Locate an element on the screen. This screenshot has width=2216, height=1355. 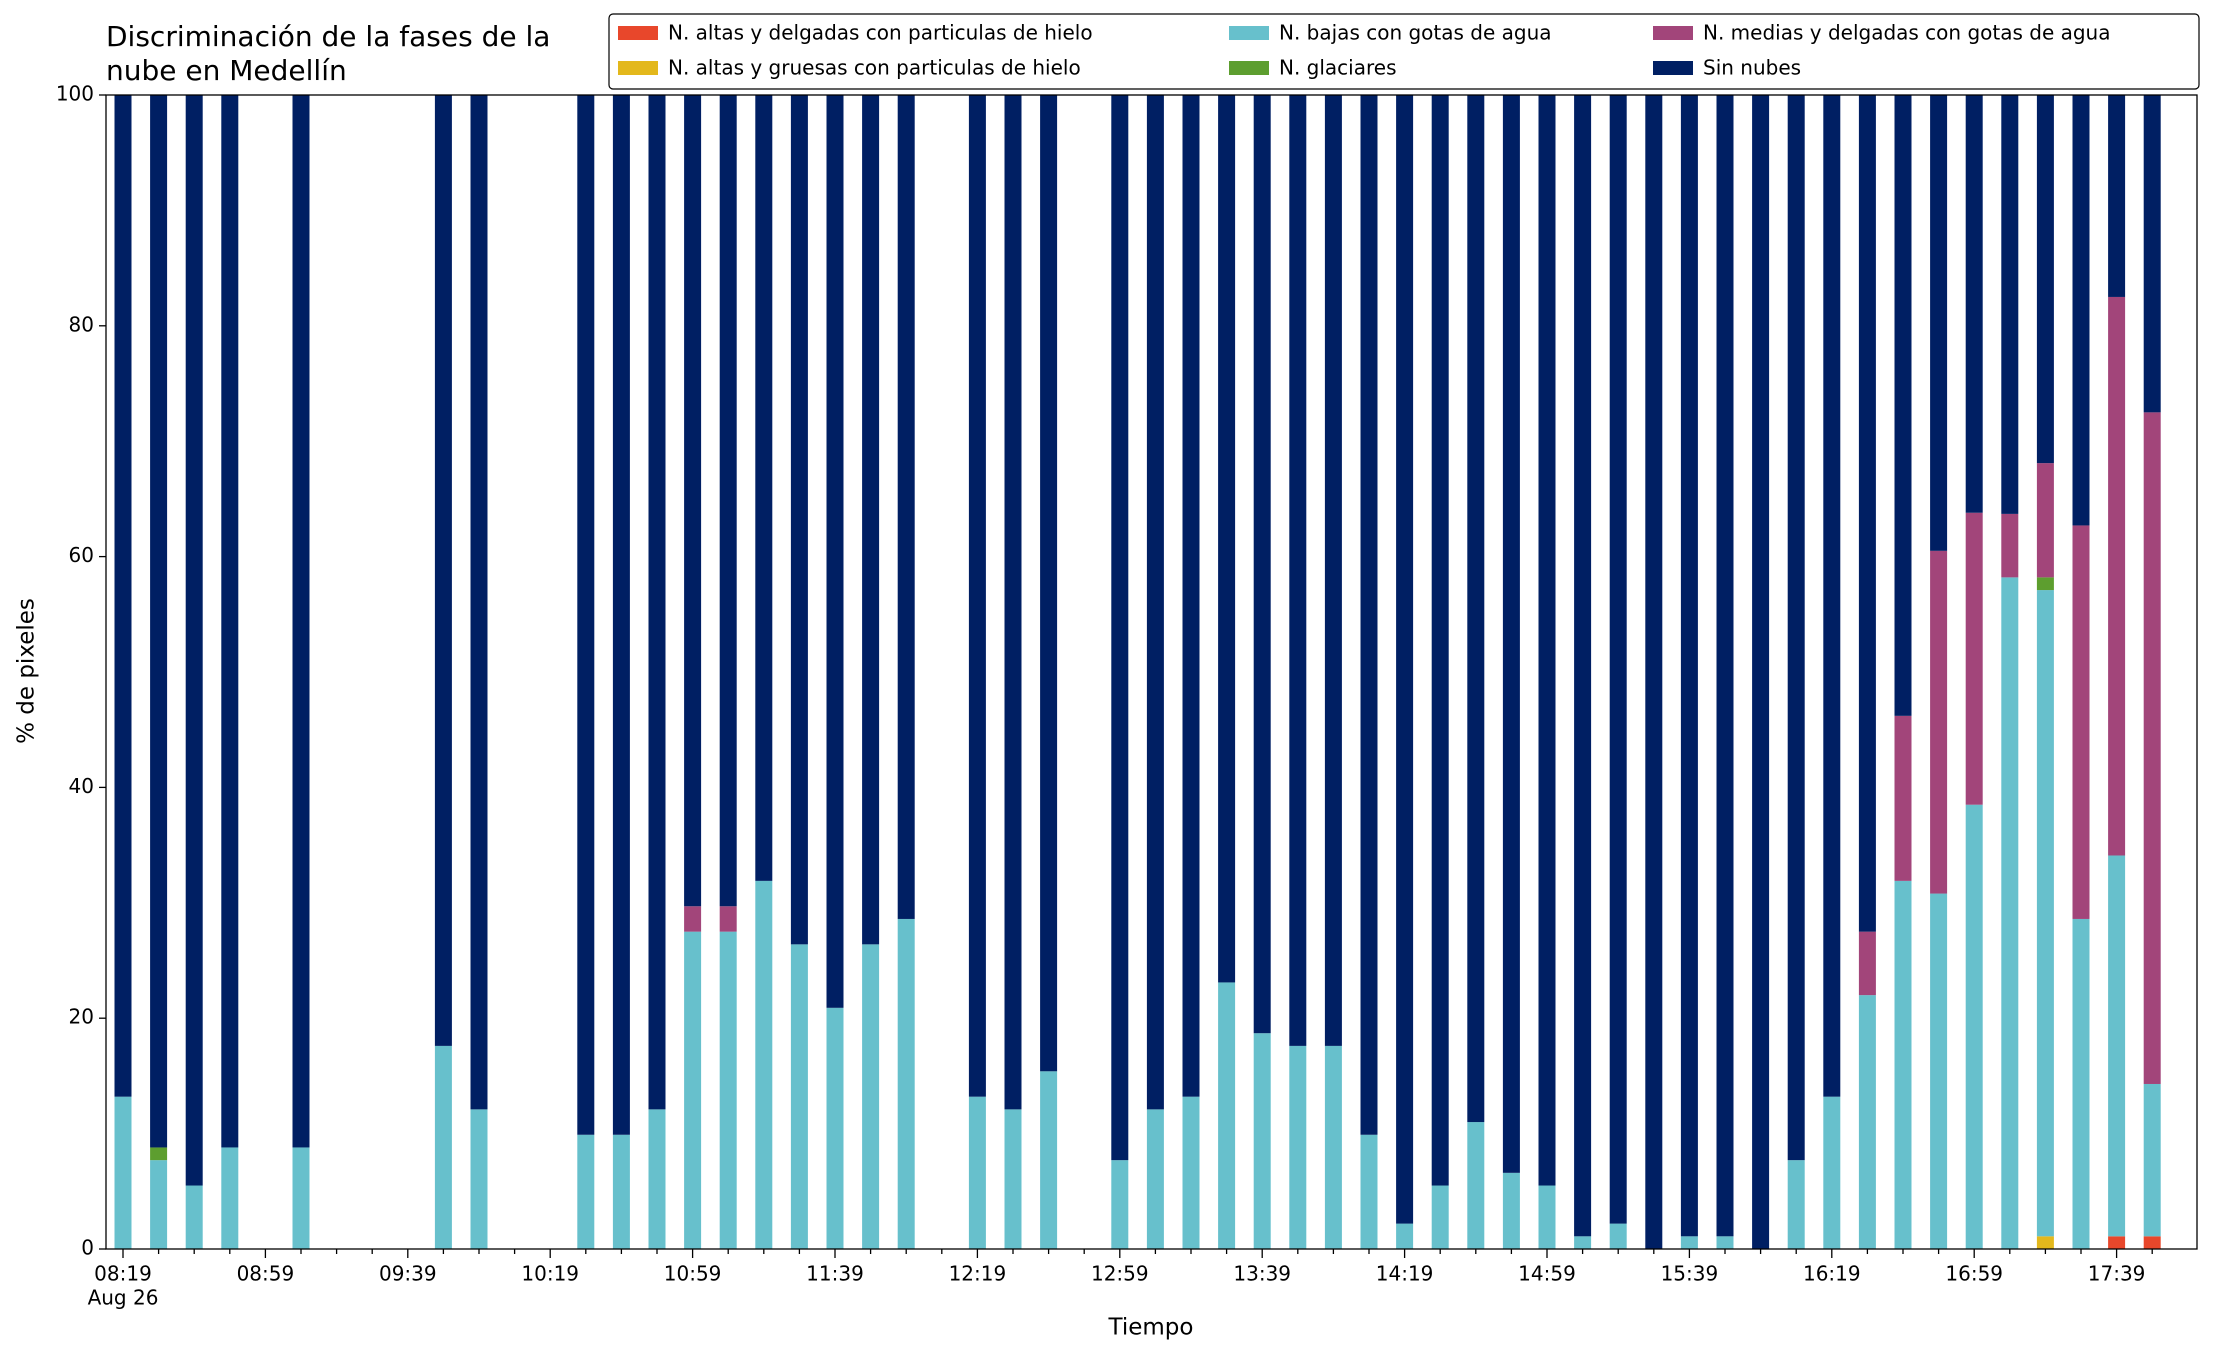
x-tick-label: 14:19 is located at coordinates (1405, 1274).